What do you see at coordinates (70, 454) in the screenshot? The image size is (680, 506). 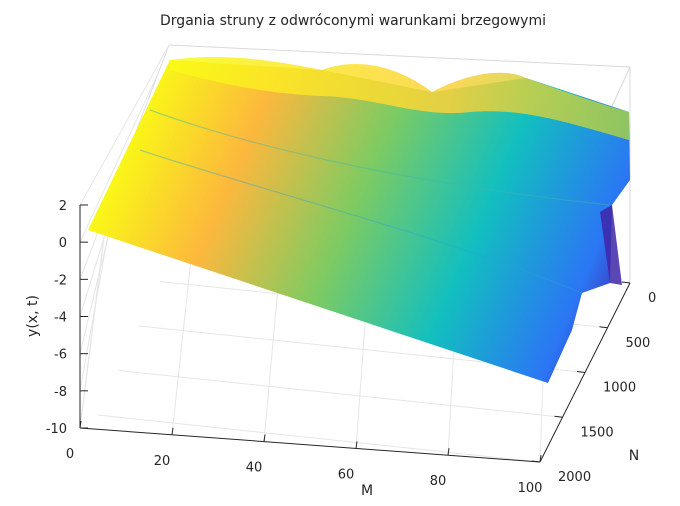 I see `x-tick-label: 0` at bounding box center [70, 454].